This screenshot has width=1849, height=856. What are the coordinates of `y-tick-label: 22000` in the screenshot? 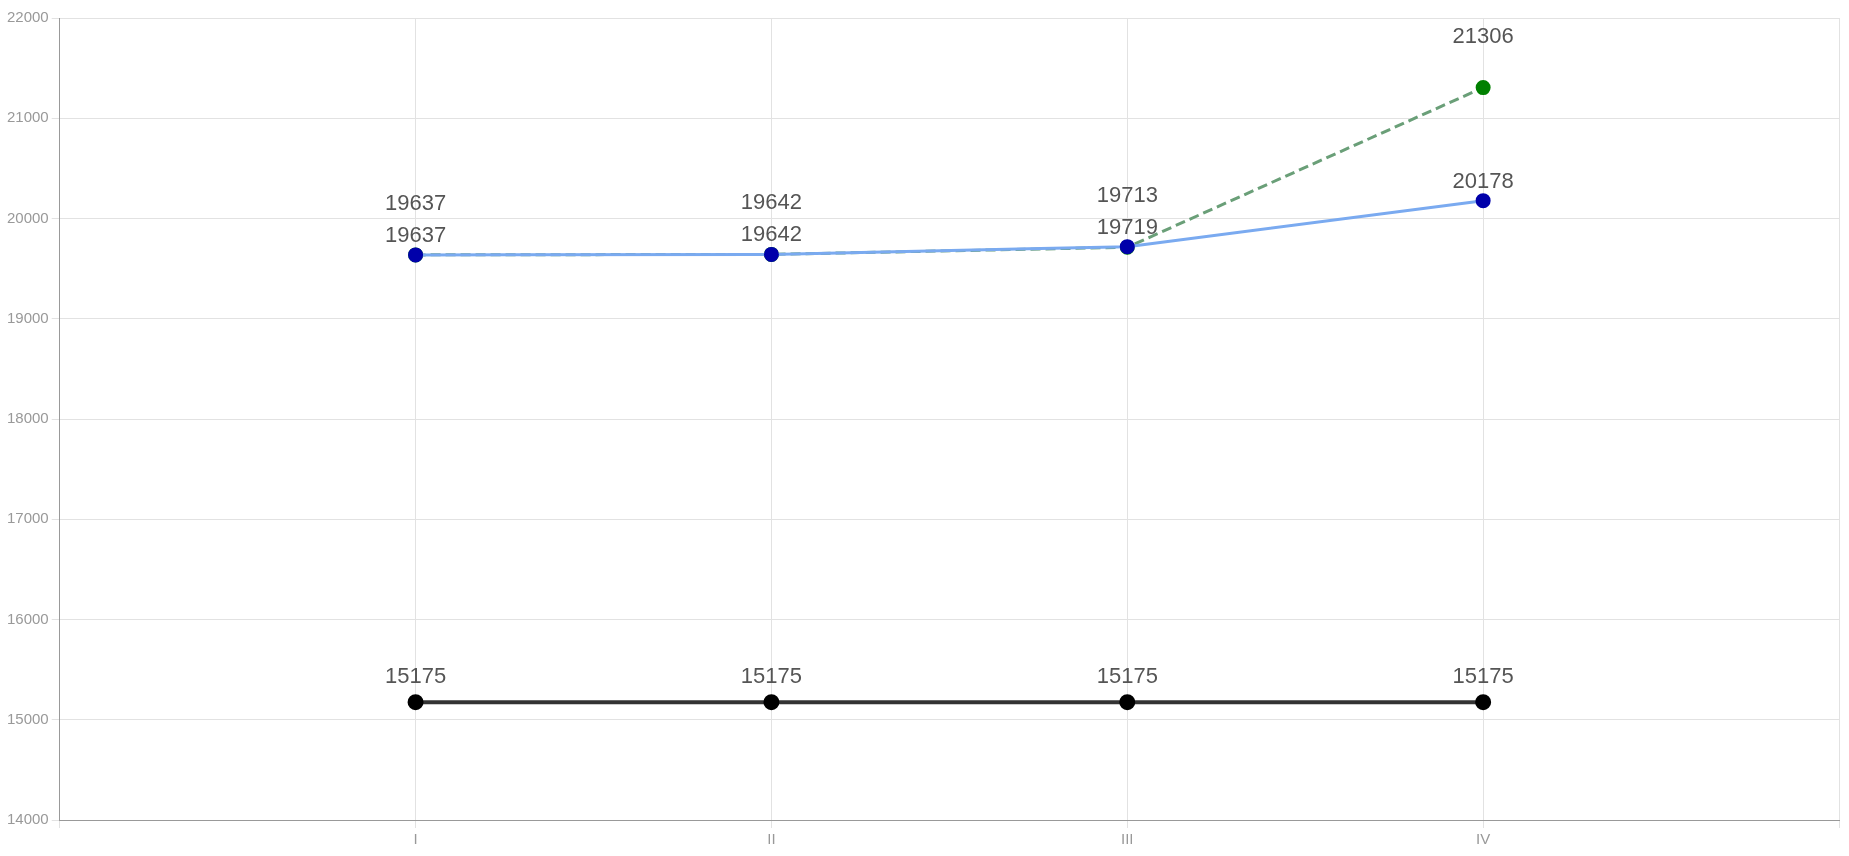 It's located at (27, 17).